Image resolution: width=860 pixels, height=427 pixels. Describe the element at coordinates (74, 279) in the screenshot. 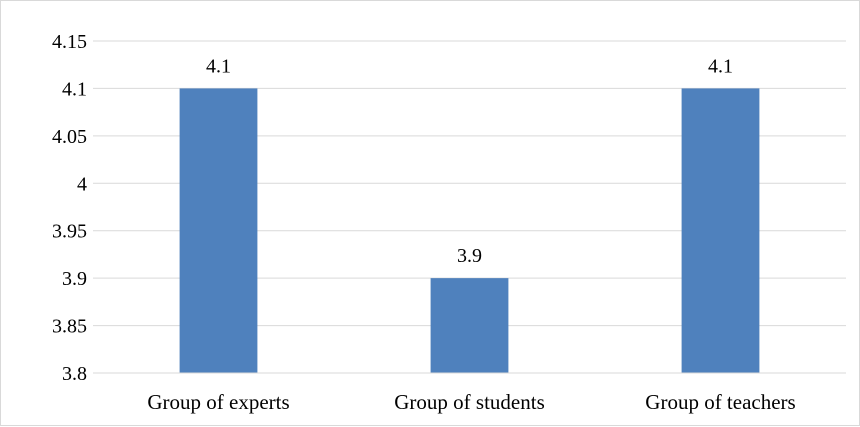

I see `y-tick-label: 3.9` at that location.